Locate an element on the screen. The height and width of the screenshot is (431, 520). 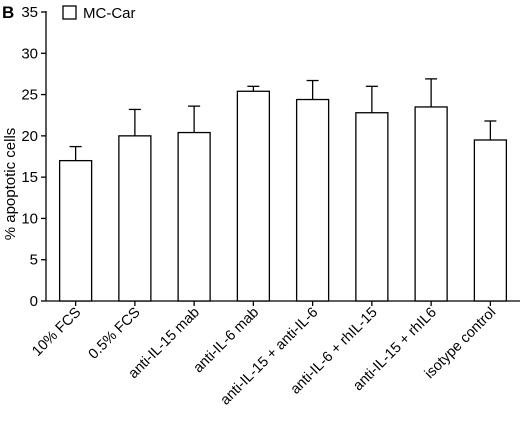
y-tick-label: 30 is located at coordinates (29, 53).